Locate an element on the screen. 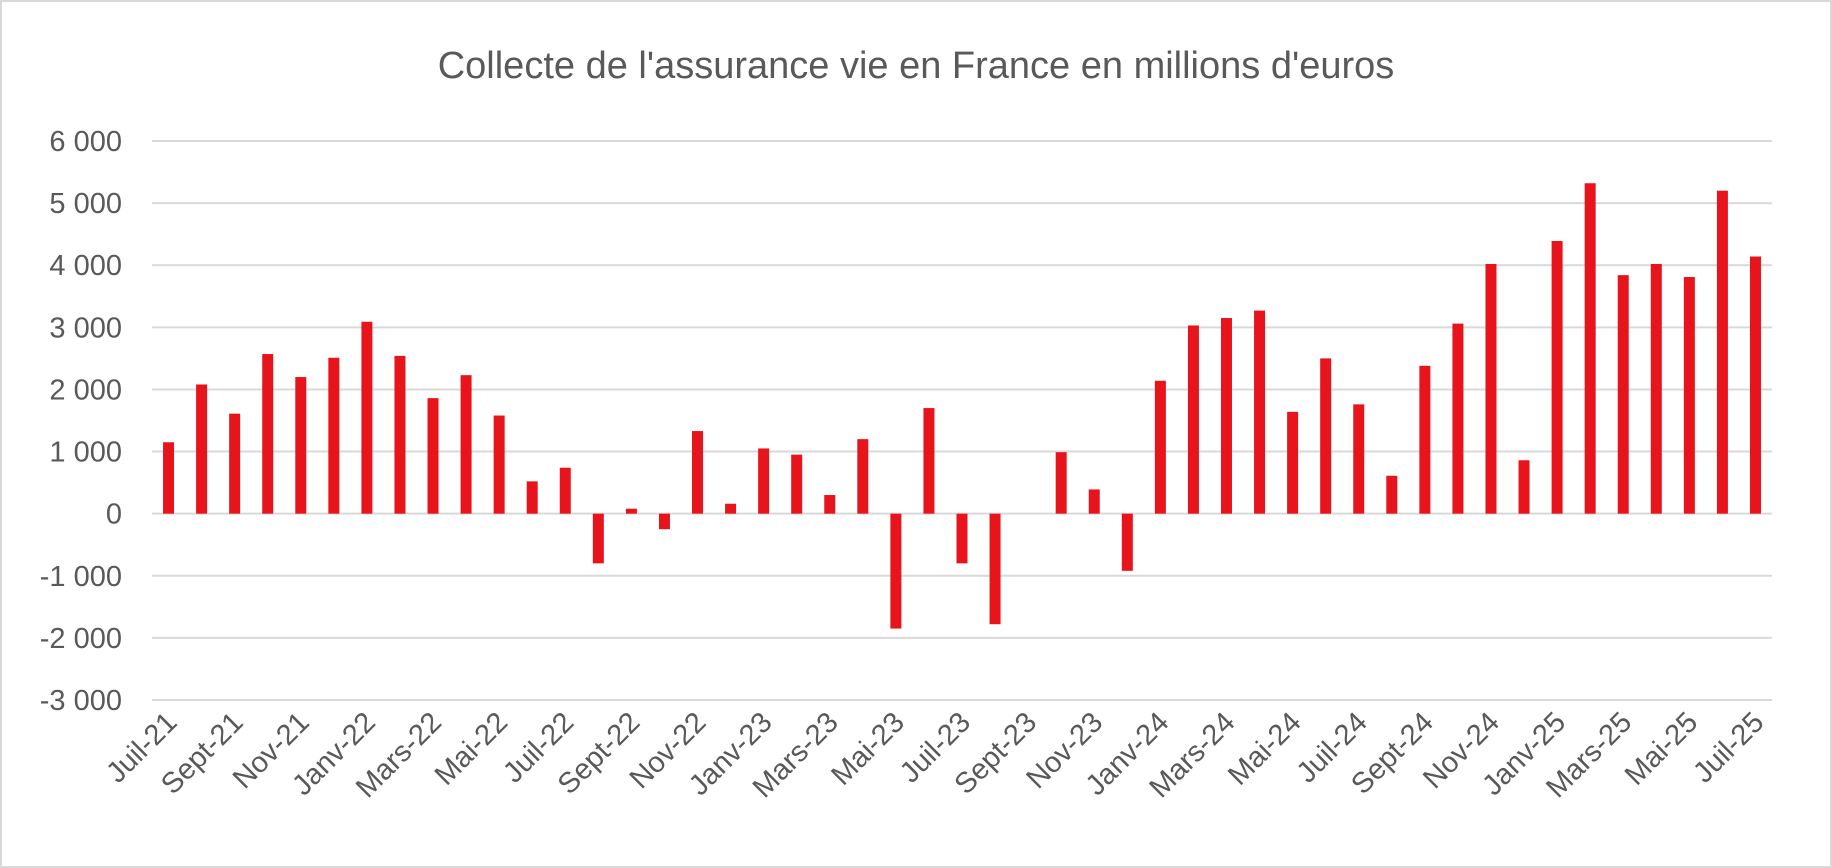 The image size is (1832, 868). bar-Déc-22 is located at coordinates (731, 508).